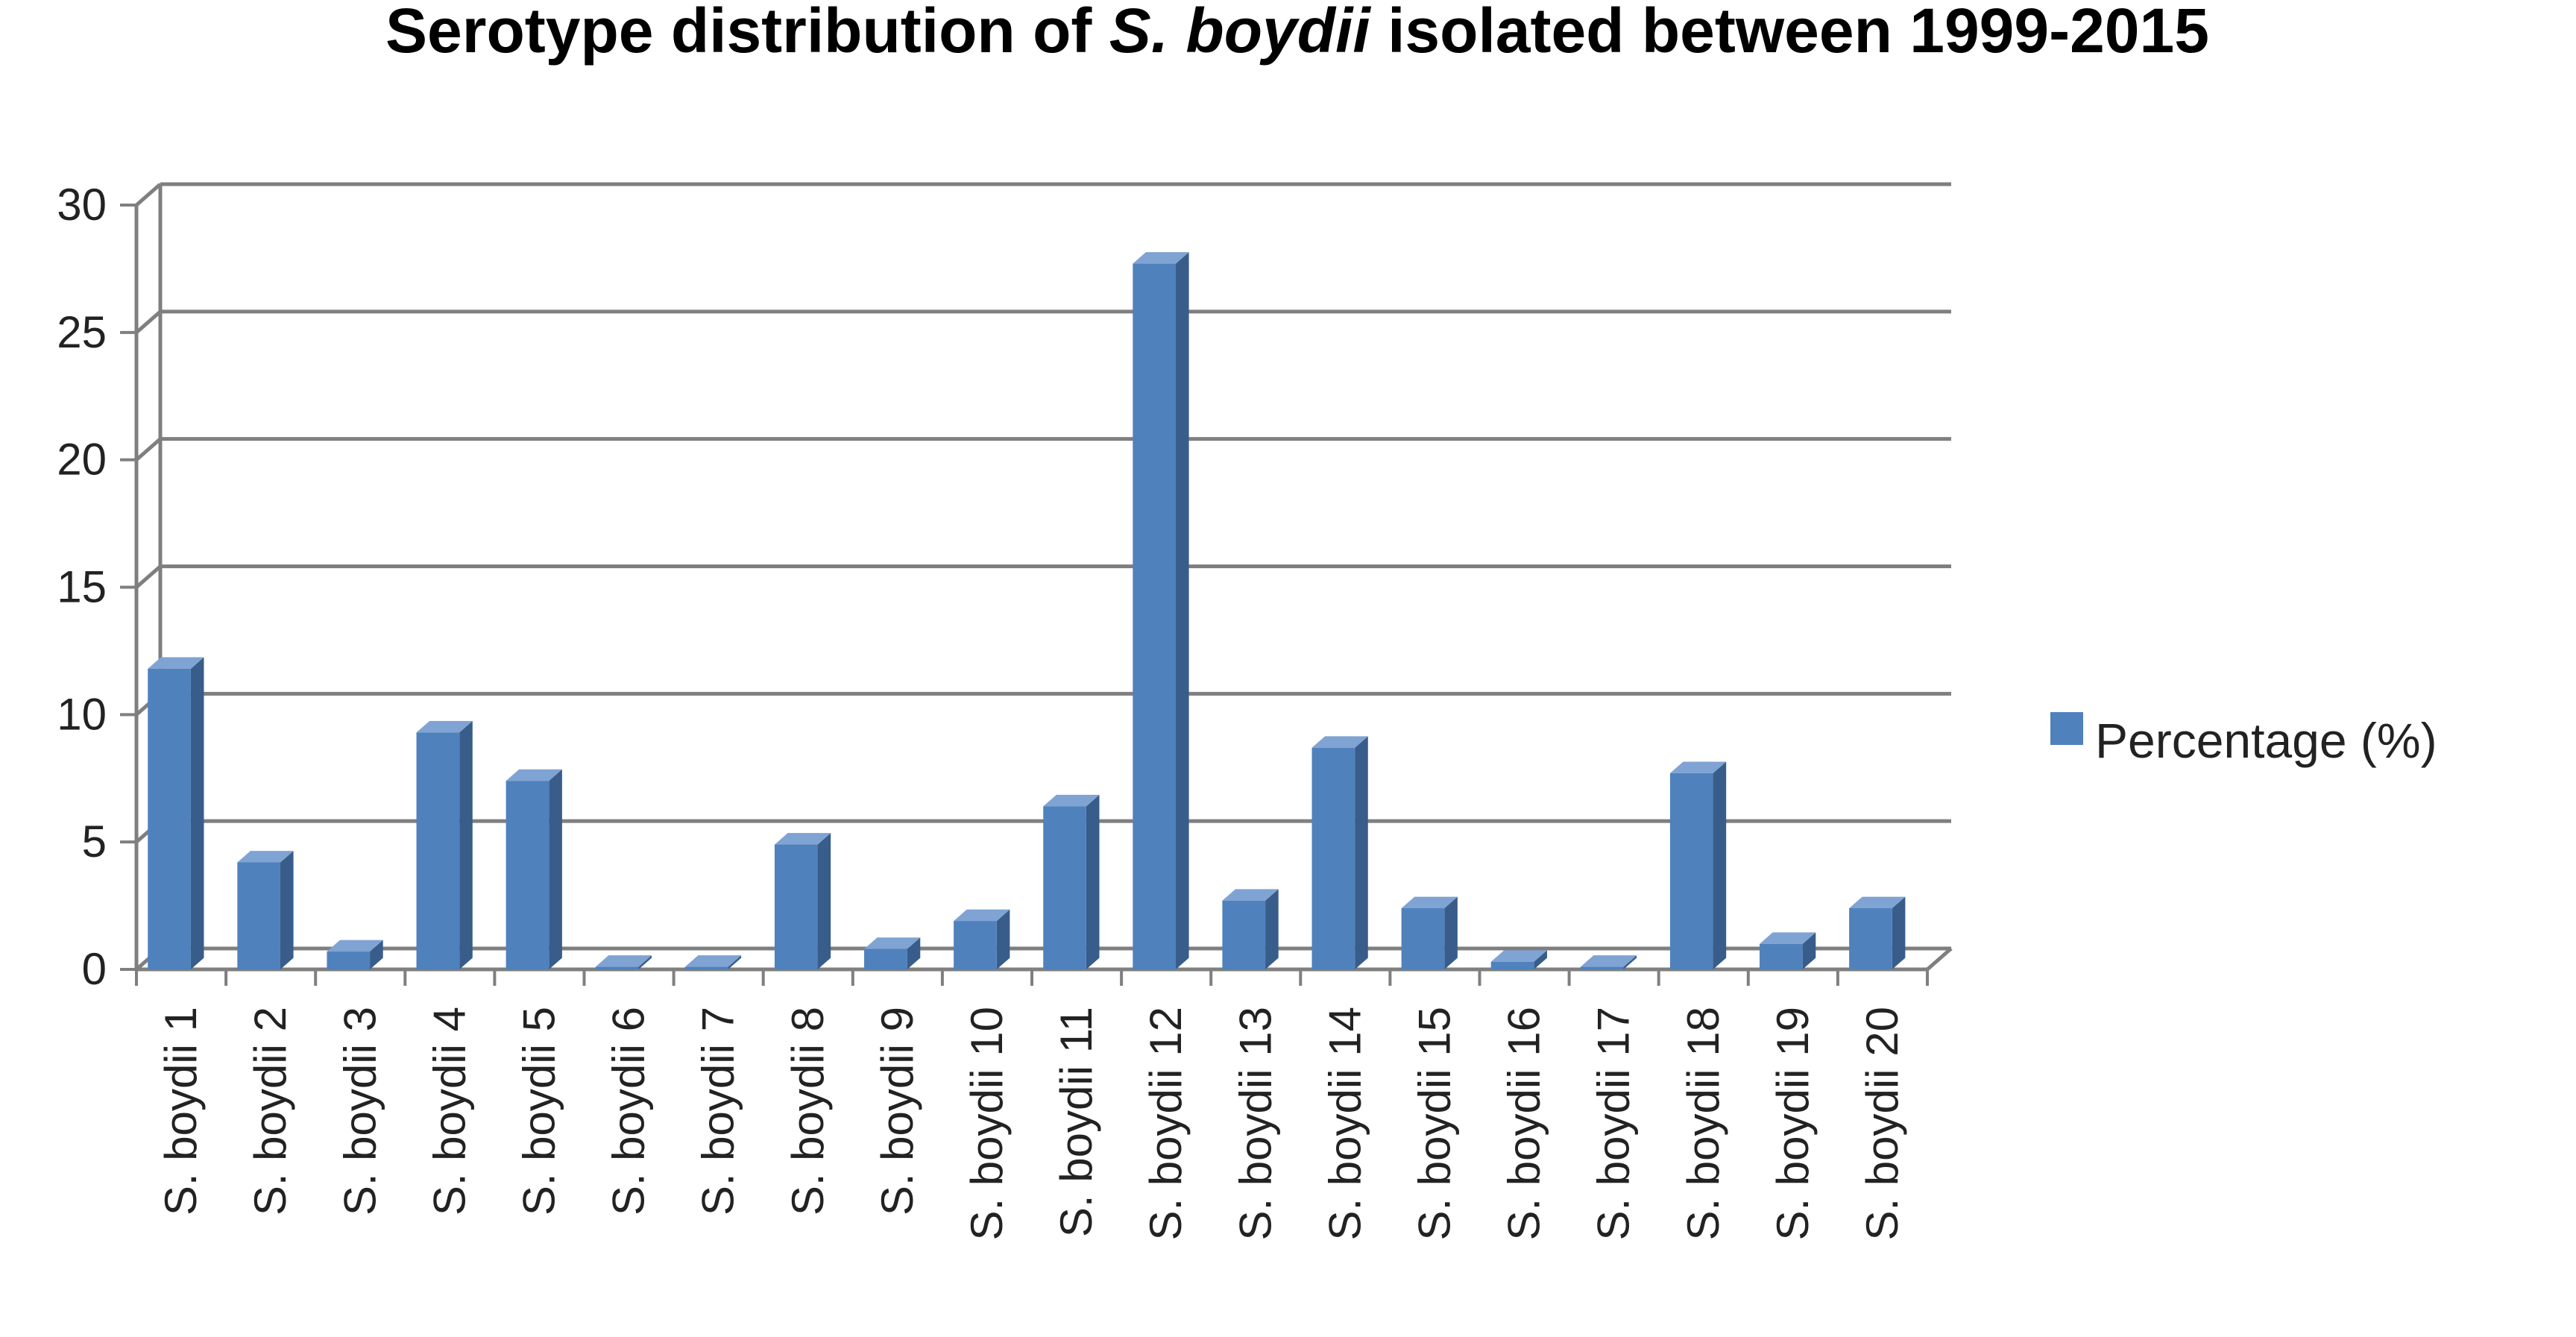  I want to click on y-tick-label: 15, so click(82, 587).